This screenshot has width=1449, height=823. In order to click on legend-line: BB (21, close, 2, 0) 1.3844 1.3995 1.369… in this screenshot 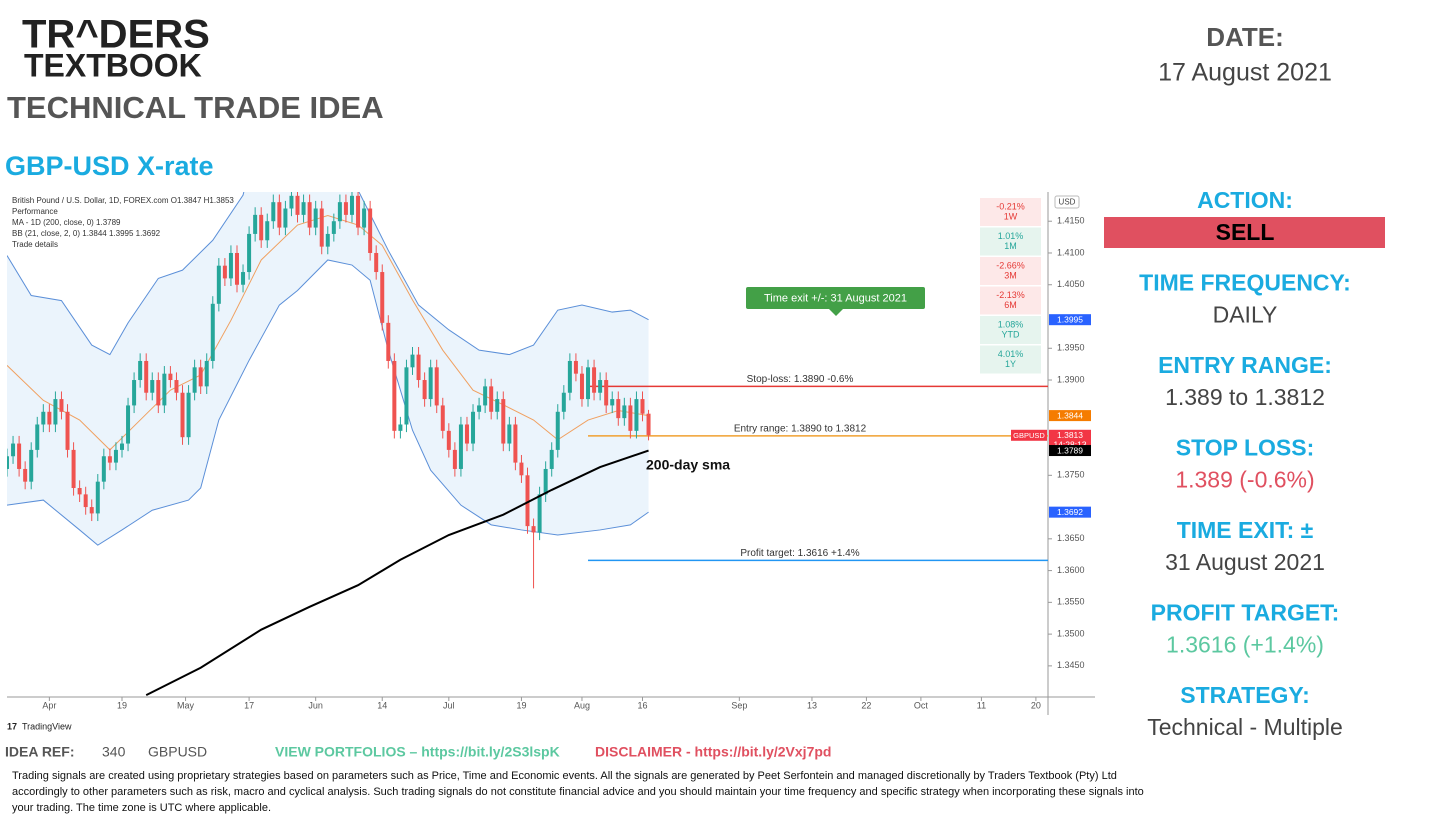, I will do `click(86, 233)`.